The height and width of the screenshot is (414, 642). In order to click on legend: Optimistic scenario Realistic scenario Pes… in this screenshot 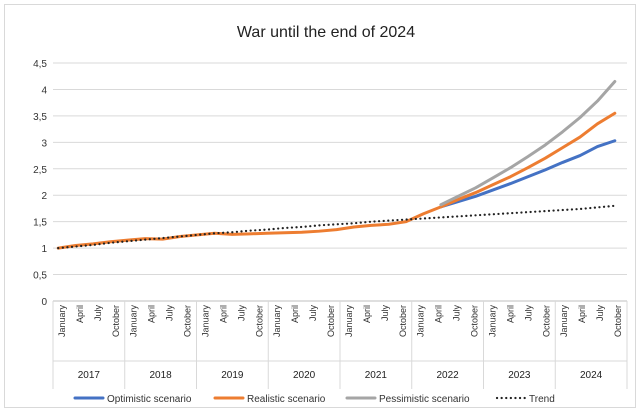, I will do `click(314, 399)`.